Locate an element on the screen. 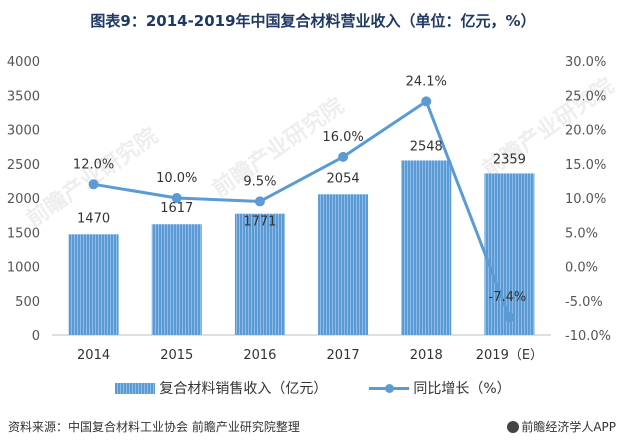 This screenshot has width=626, height=448. y-left-tick-label: 0 is located at coordinates (36, 336).